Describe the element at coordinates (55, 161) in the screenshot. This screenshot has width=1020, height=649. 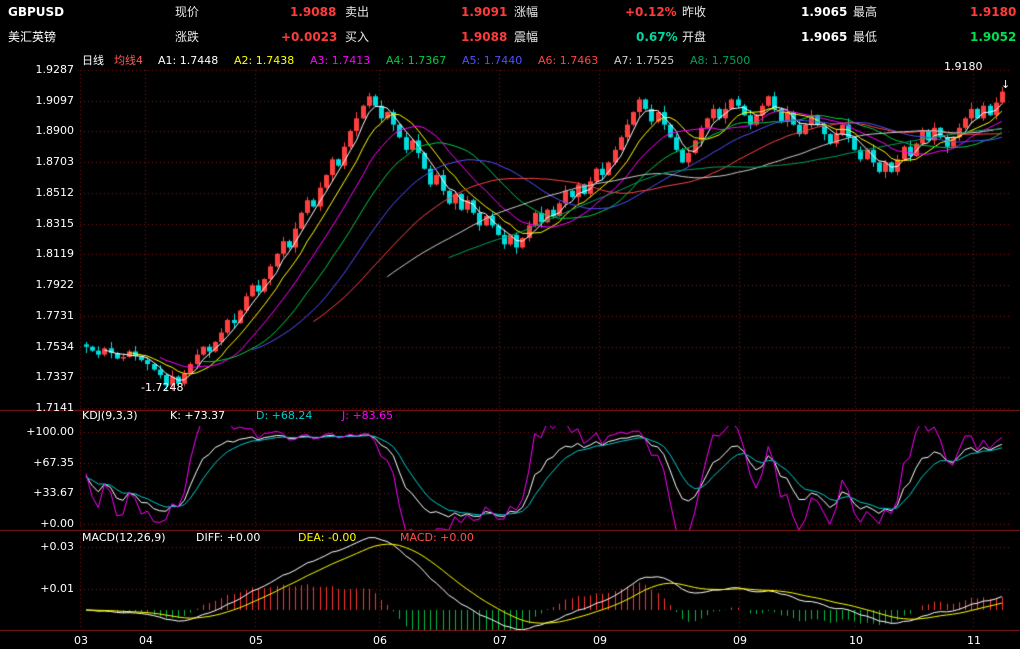
I see `price-tick-label: 1.8703` at that location.